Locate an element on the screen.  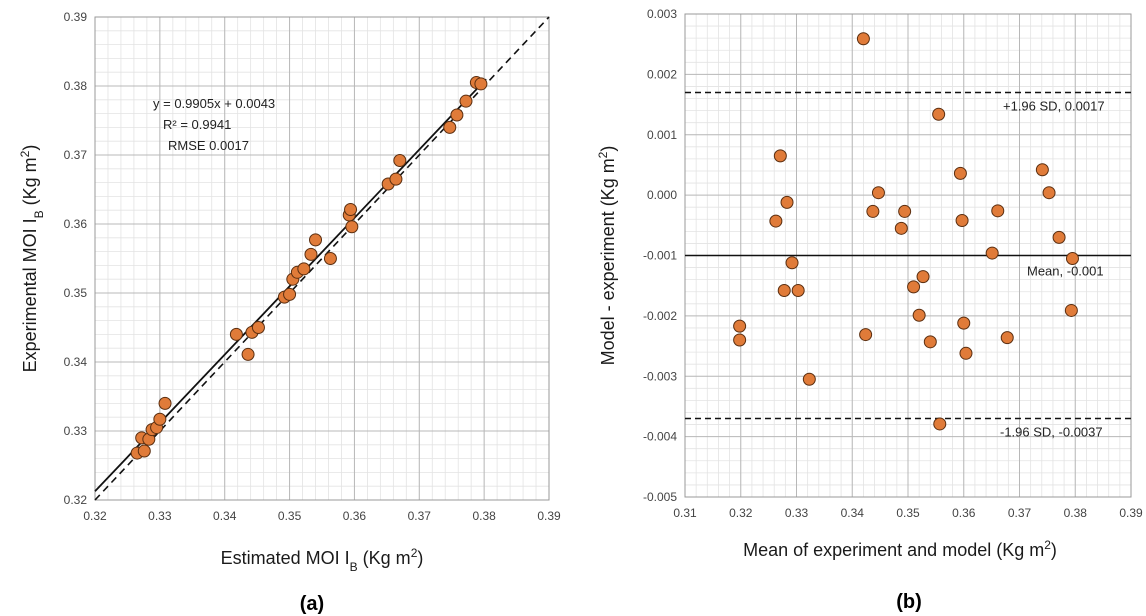
y-tick-label: -0.005 is located at coordinates (660, 497).